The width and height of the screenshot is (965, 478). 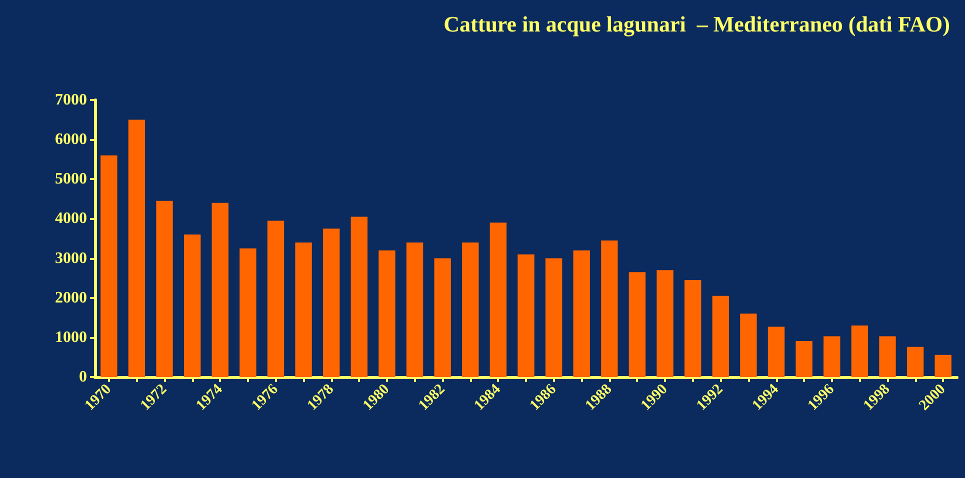 What do you see at coordinates (71, 337) in the screenshot?
I see `y-tick-label: 1000` at bounding box center [71, 337].